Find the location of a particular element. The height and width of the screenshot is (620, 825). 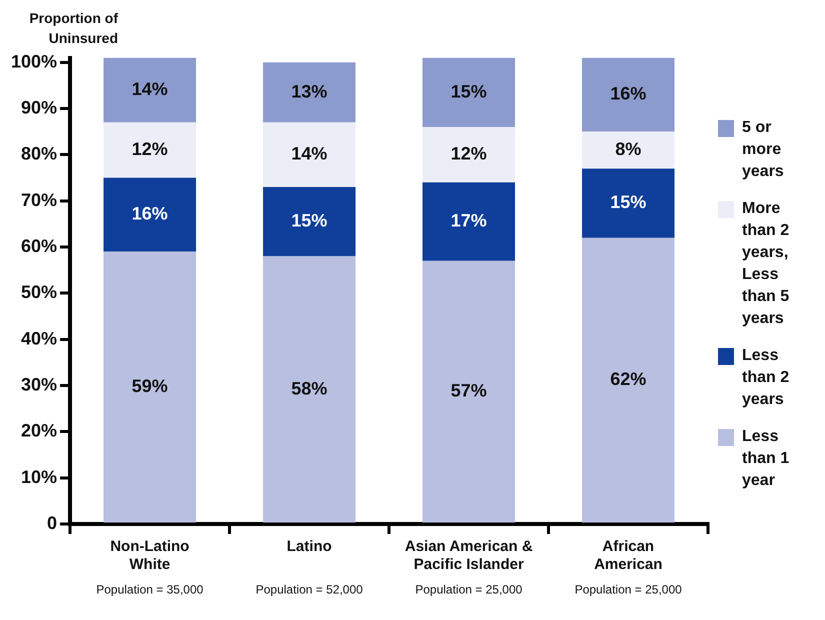

data-label: 13% is located at coordinates (309, 91).